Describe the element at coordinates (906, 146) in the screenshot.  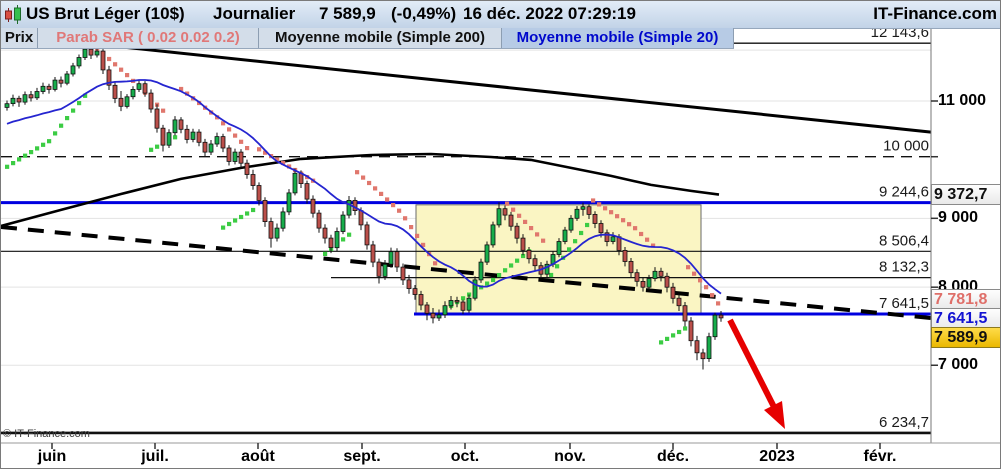
I see `svg-text: 10 000` at that location.